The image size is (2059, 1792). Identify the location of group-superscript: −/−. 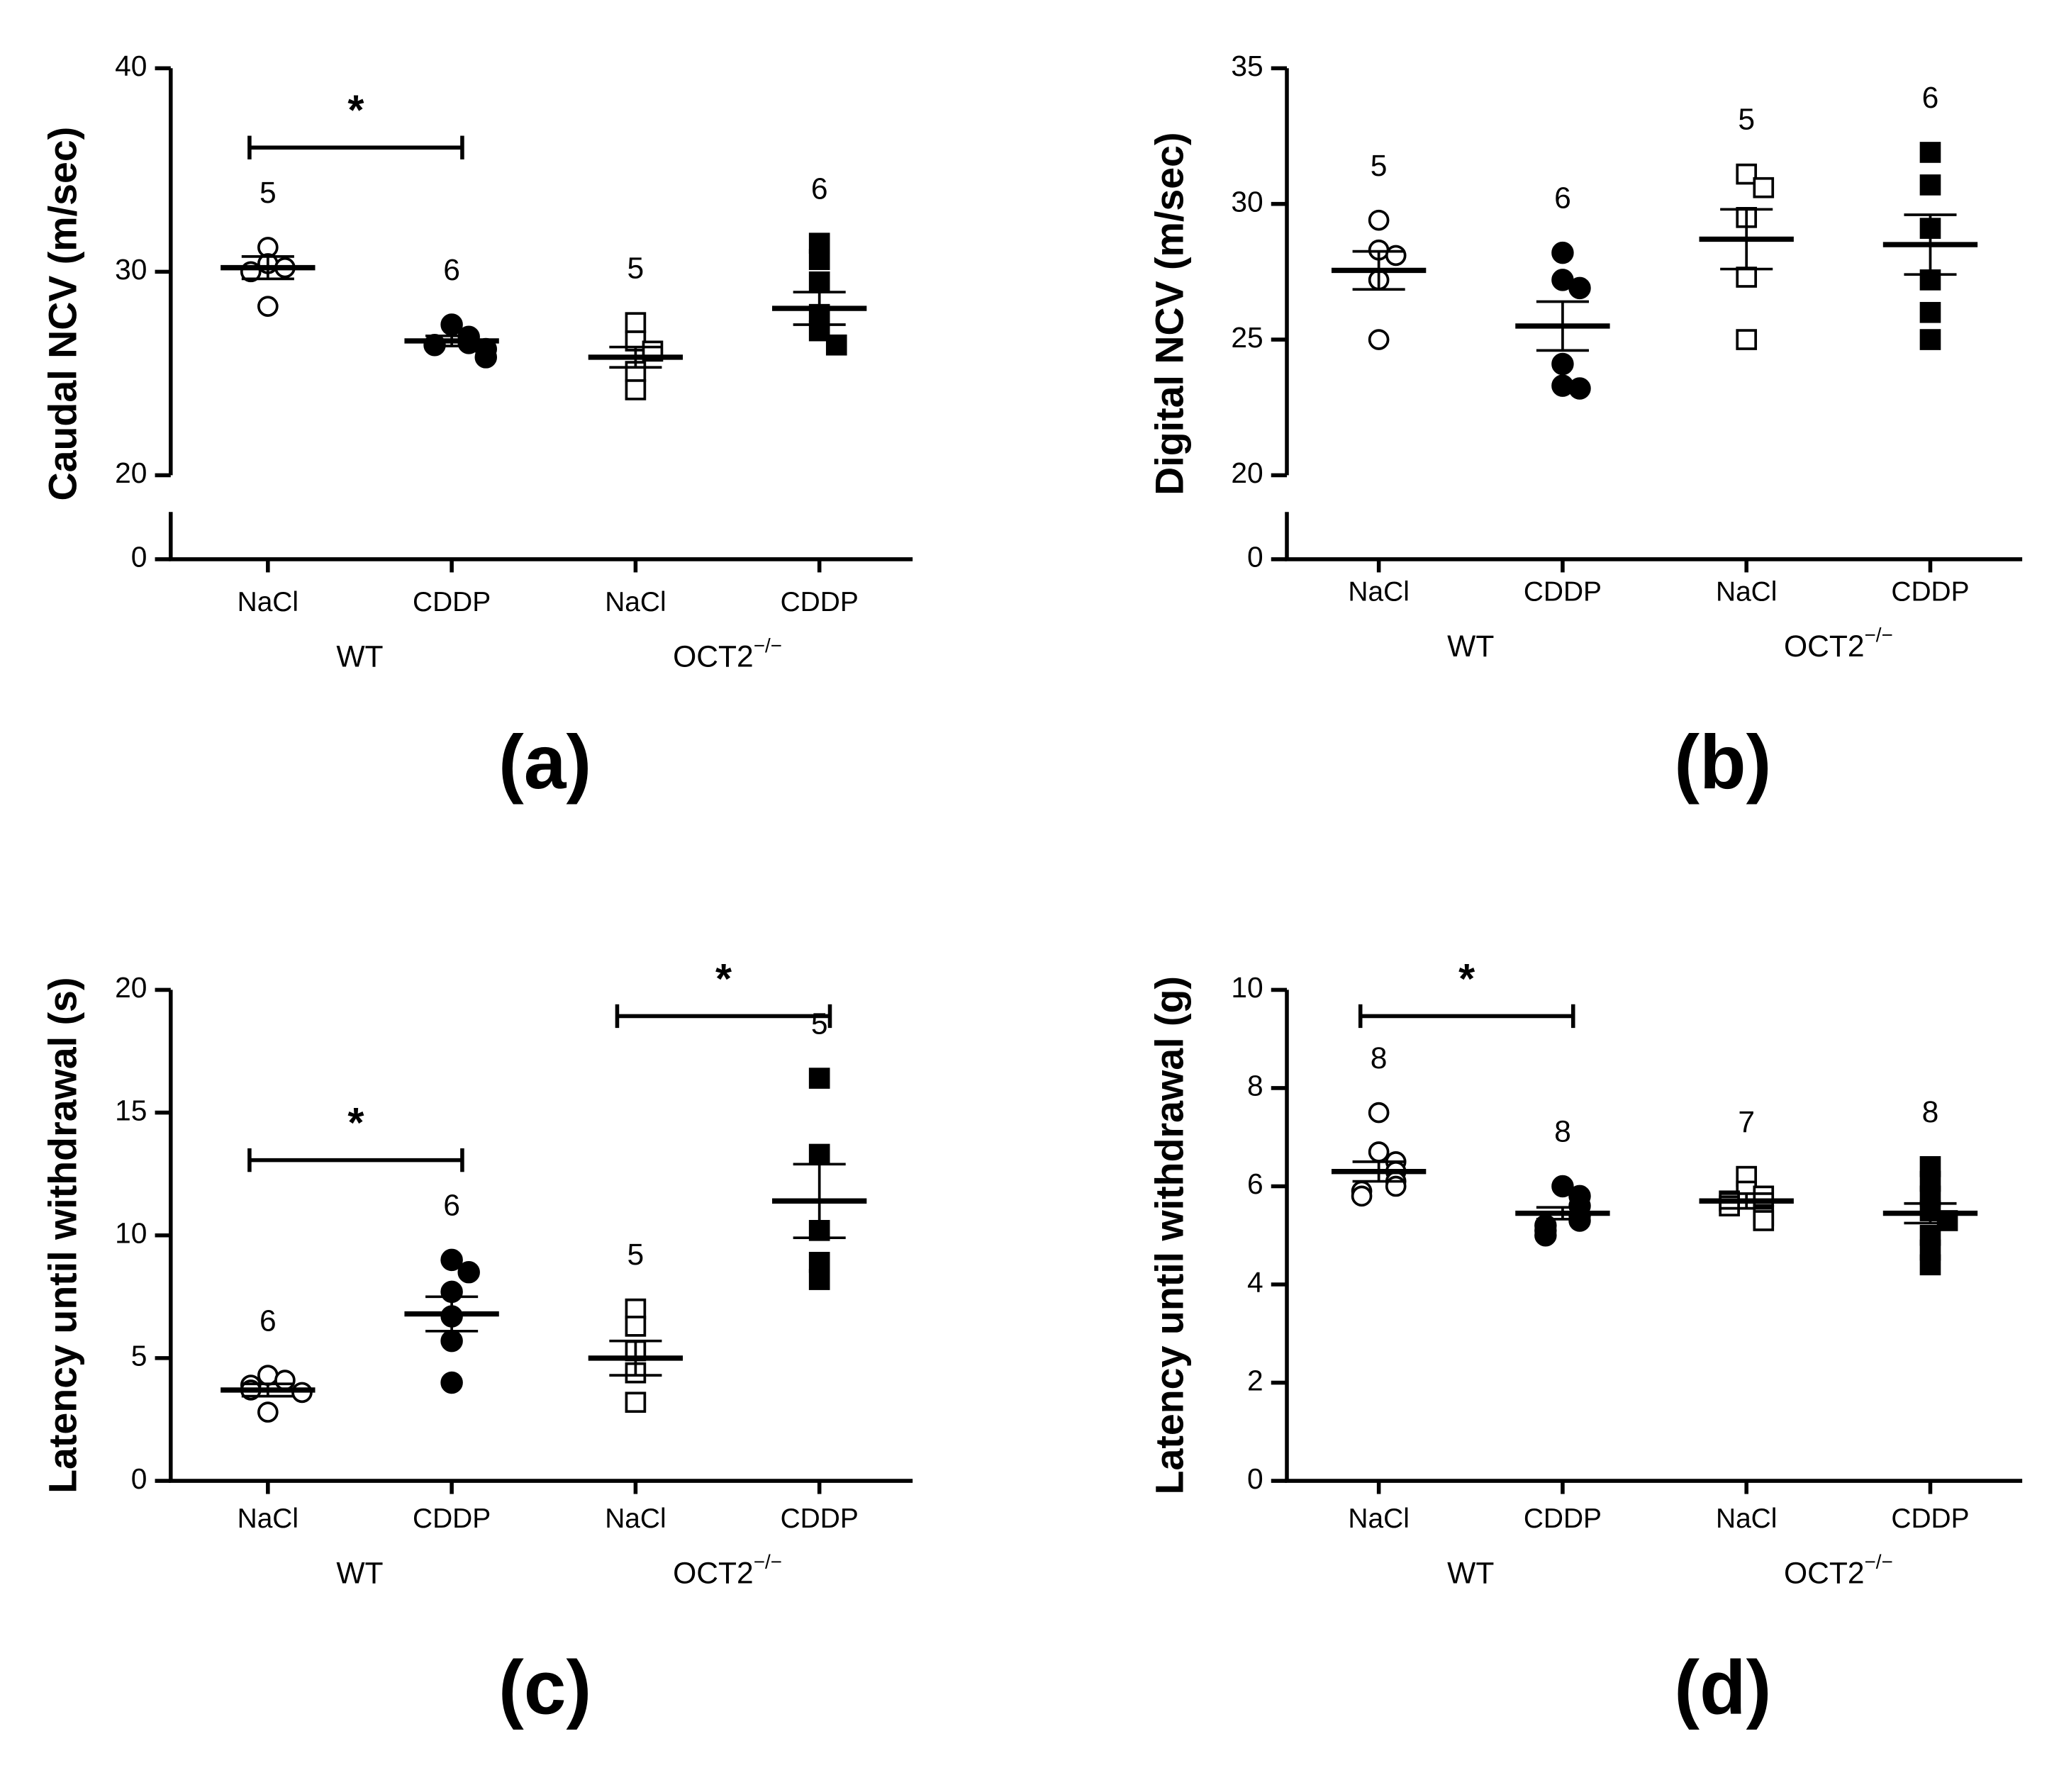
(1879, 1562).